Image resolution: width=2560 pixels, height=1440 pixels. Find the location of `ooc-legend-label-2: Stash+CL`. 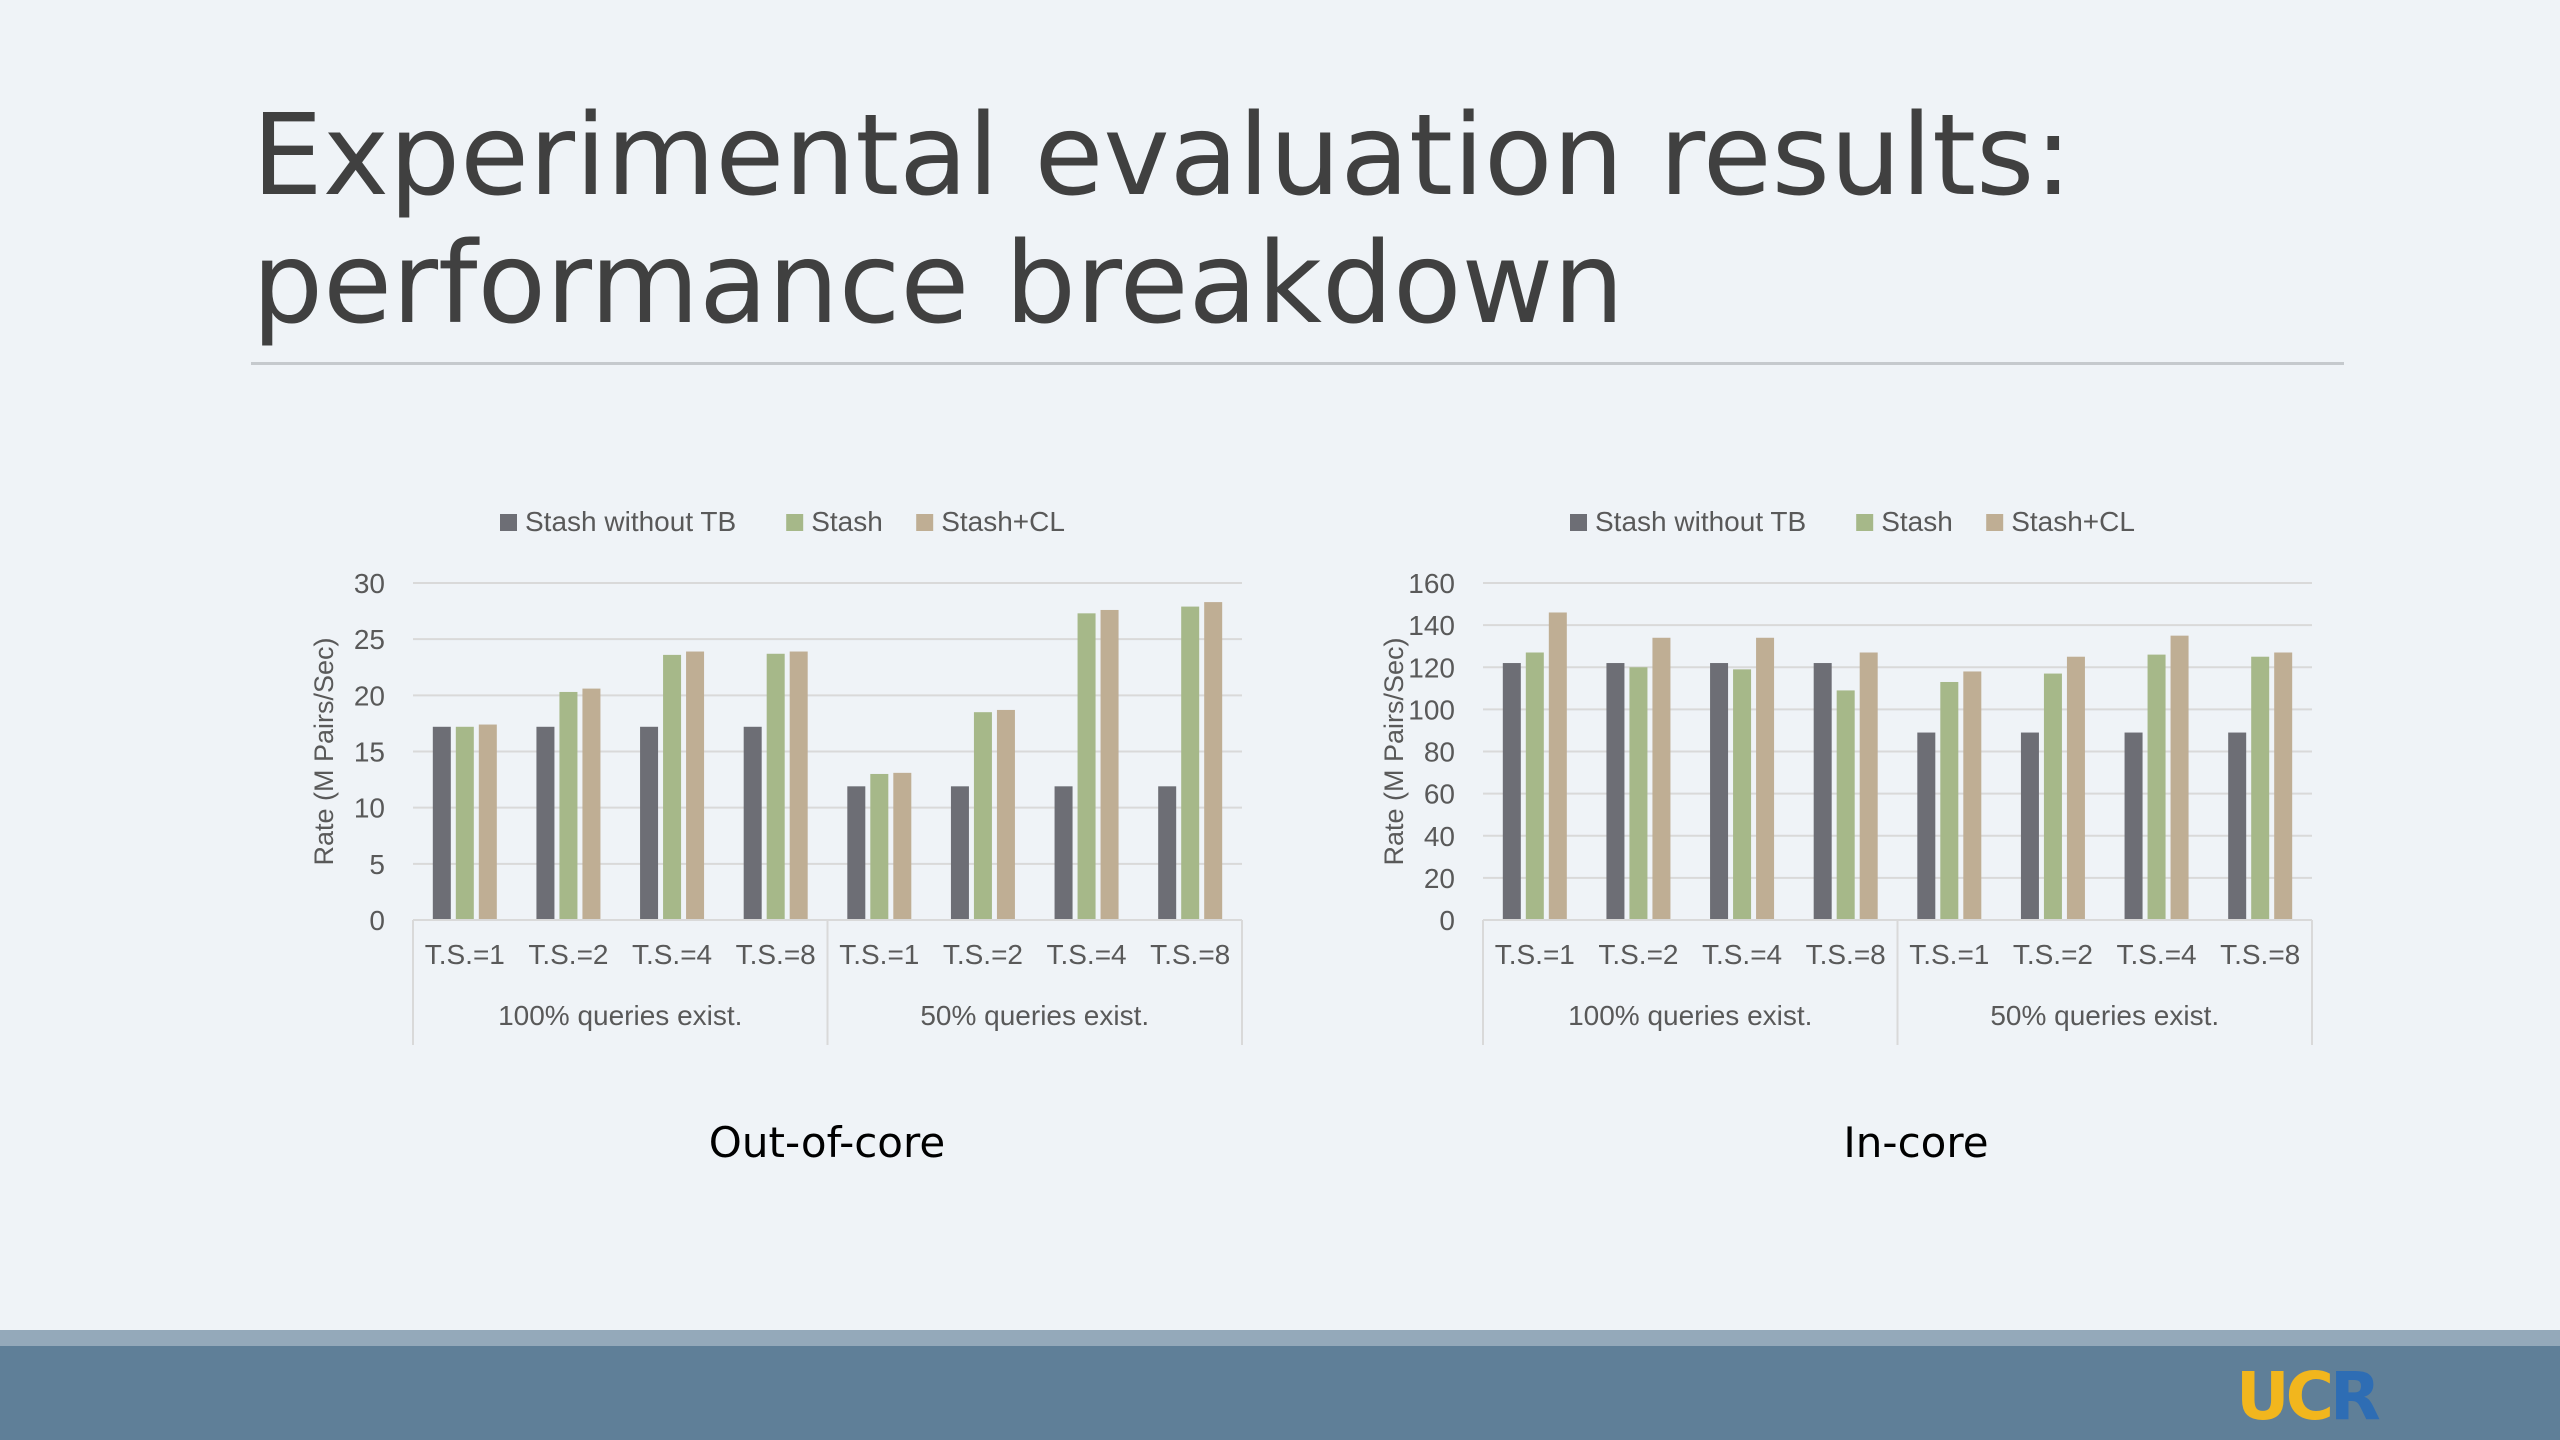

ooc-legend-label-2: Stash+CL is located at coordinates (1003, 521).